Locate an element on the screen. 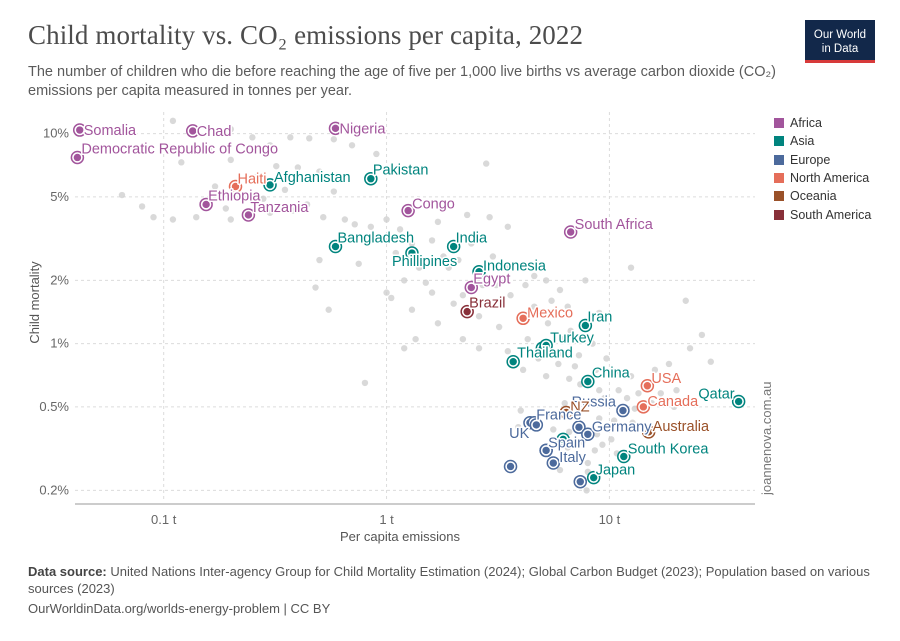  legend-label: Africa is located at coordinates (806, 123).